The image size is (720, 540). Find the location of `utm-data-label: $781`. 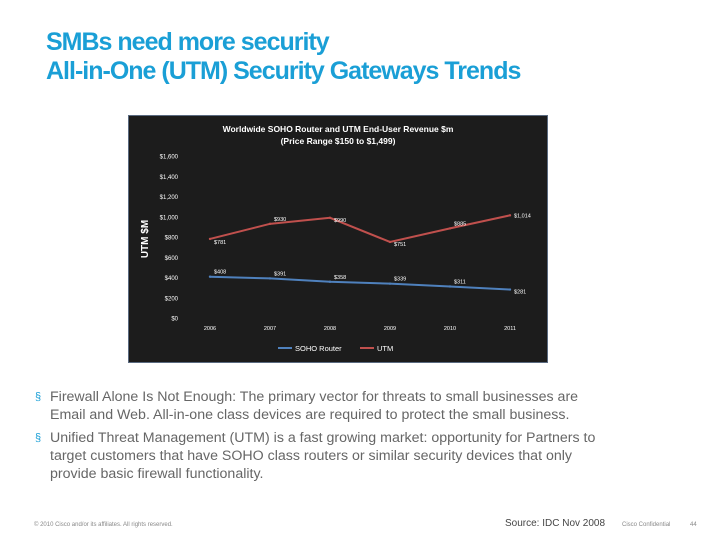

utm-data-label: $781 is located at coordinates (220, 243).